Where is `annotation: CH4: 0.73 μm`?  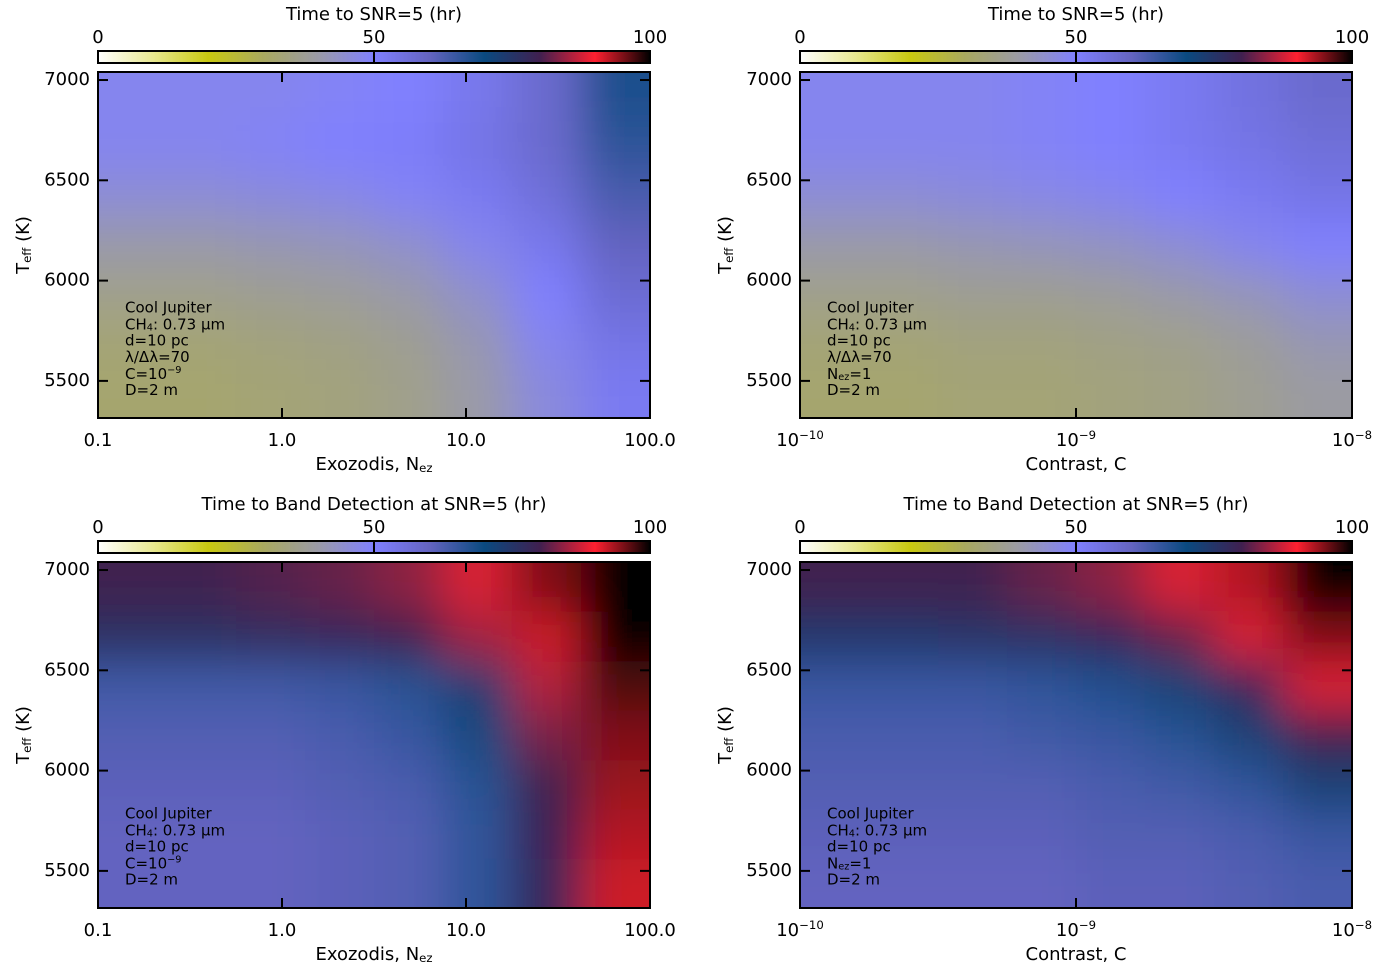 annotation: CH4: 0.73 μm is located at coordinates (877, 324).